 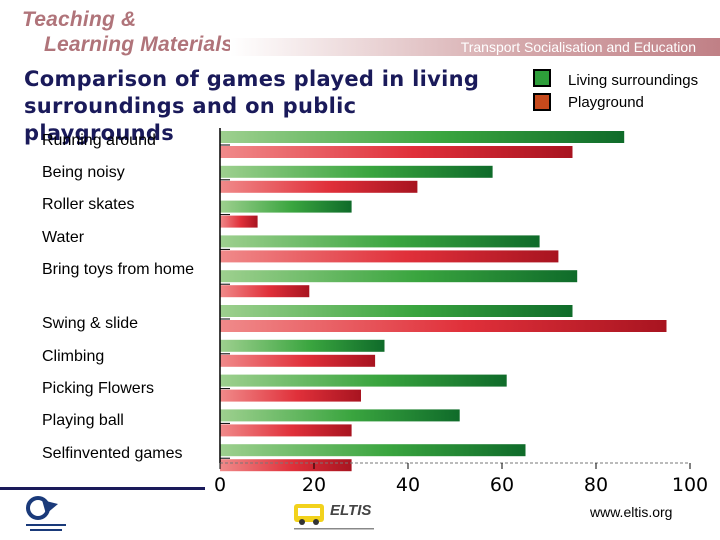 What do you see at coordinates (633, 80) in the screenshot?
I see `legend-label-living: Living surroundings` at bounding box center [633, 80].